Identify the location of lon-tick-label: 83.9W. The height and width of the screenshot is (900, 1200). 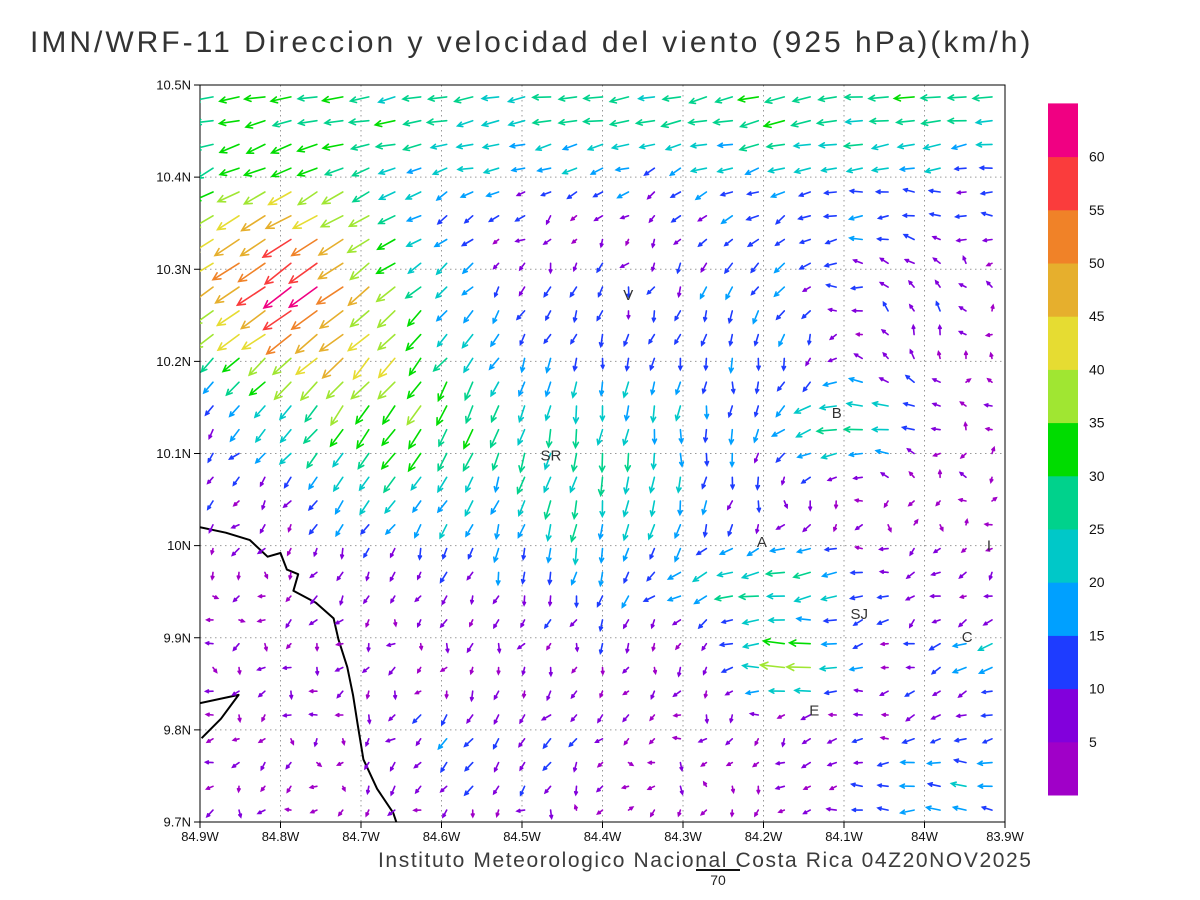
(1005, 836).